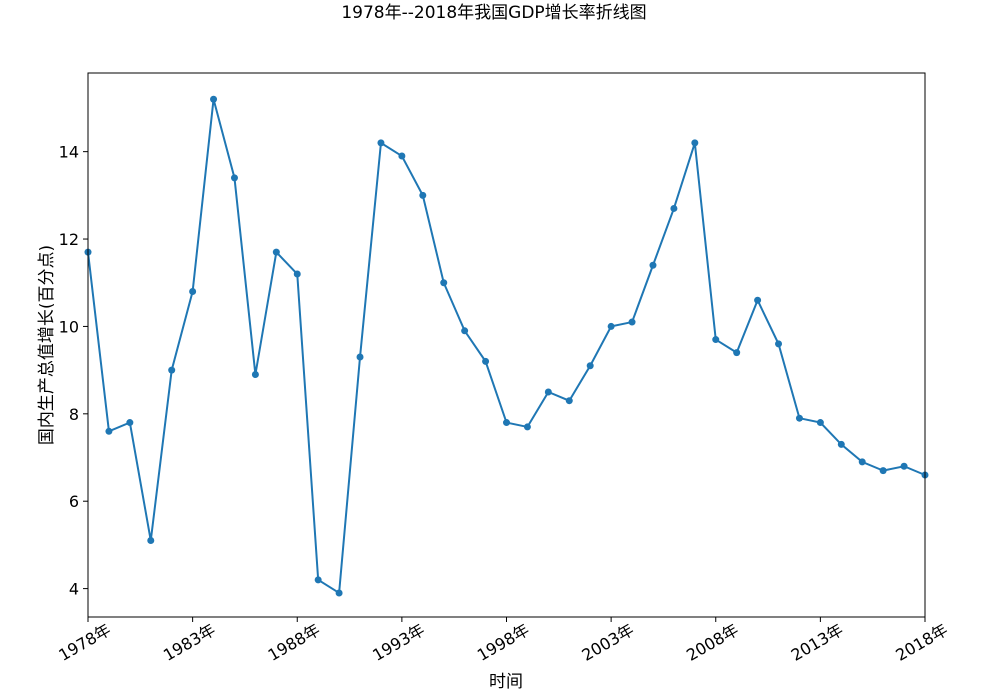 This screenshot has height=693, width=1001. I want to click on x-tick-label: 2003年, so click(607, 642).